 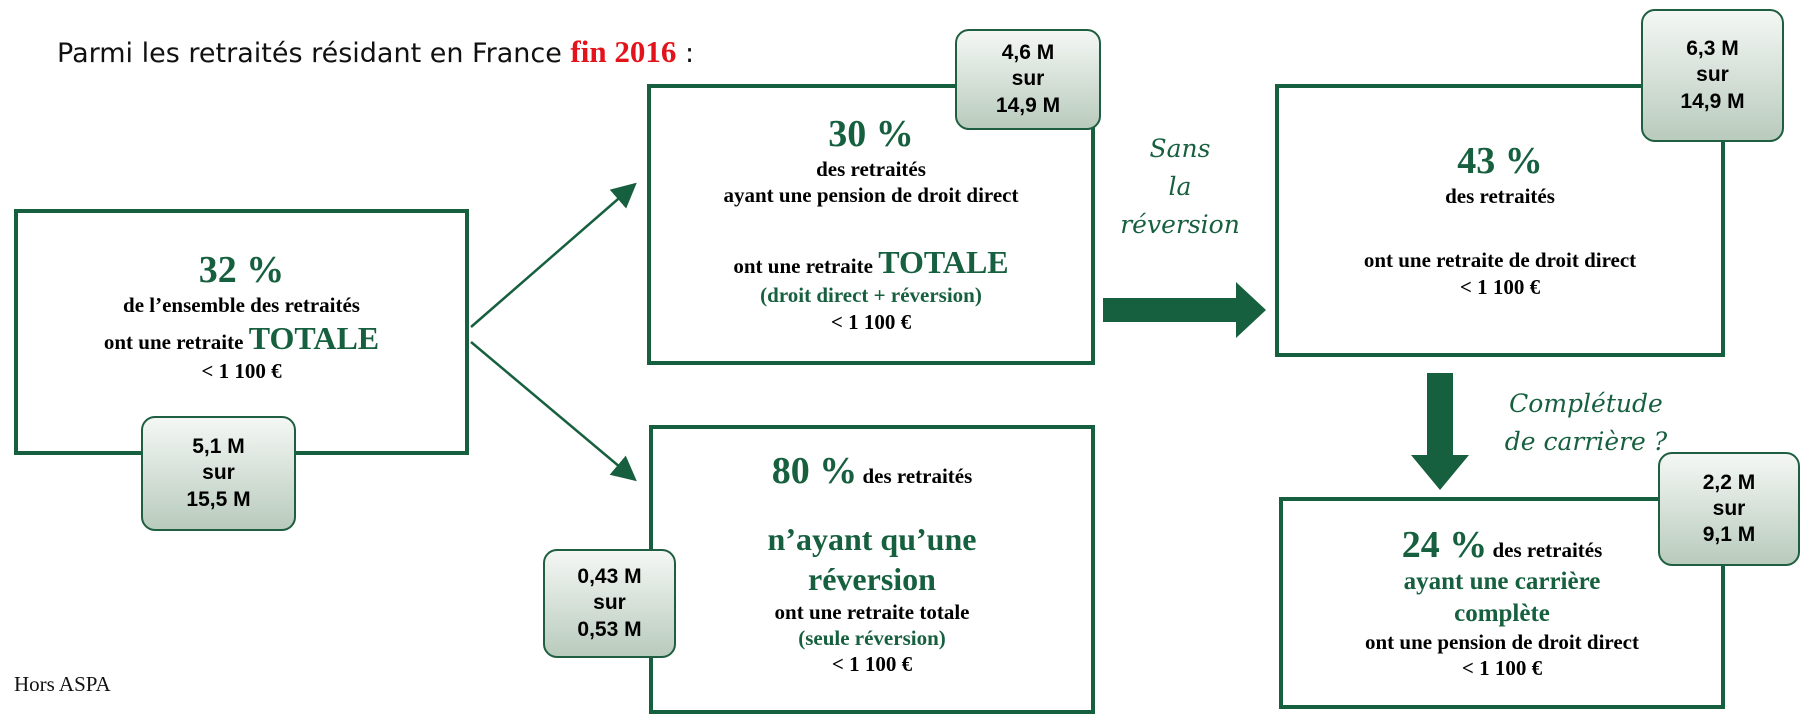 I want to click on base: 0,53 M, so click(x=609, y=629).